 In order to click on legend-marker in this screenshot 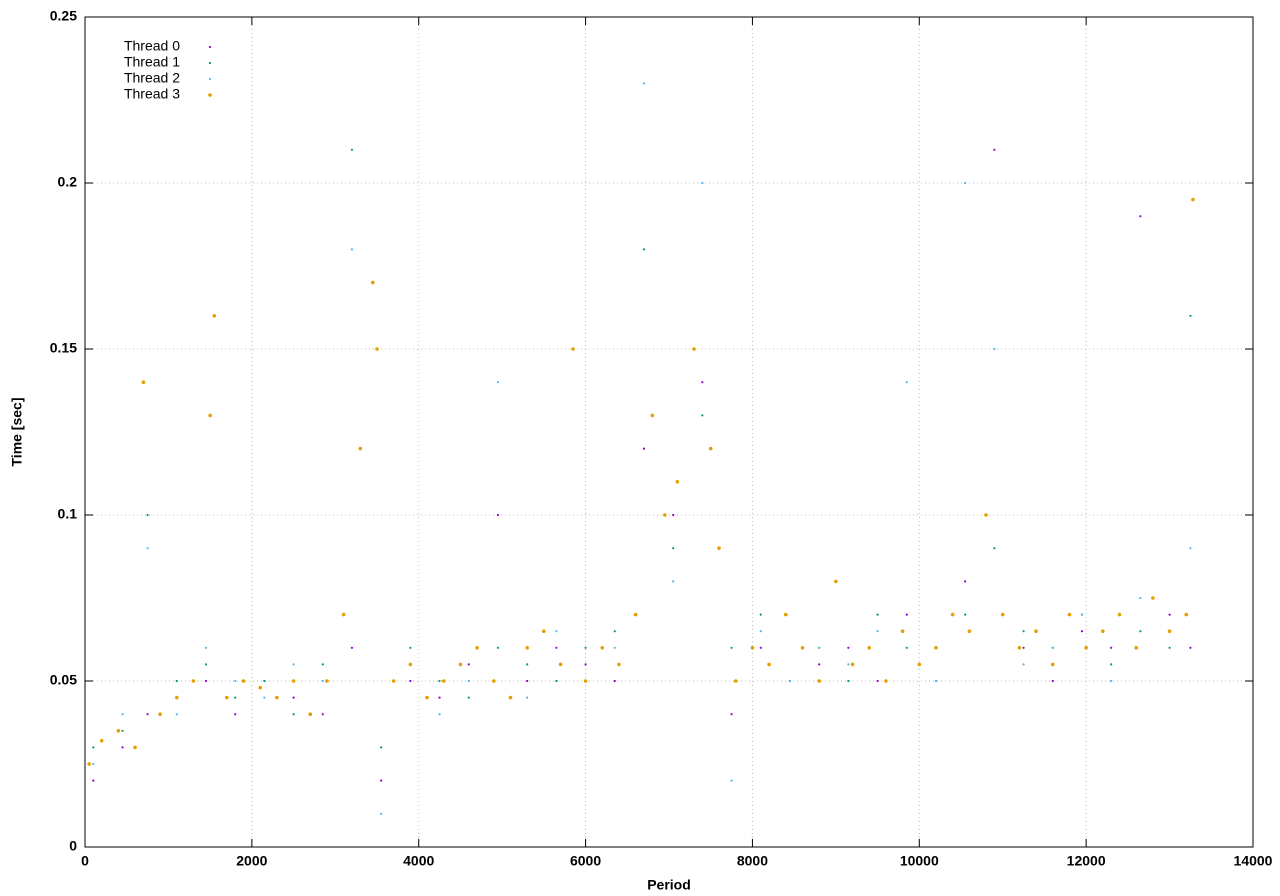, I will do `click(210, 63)`.